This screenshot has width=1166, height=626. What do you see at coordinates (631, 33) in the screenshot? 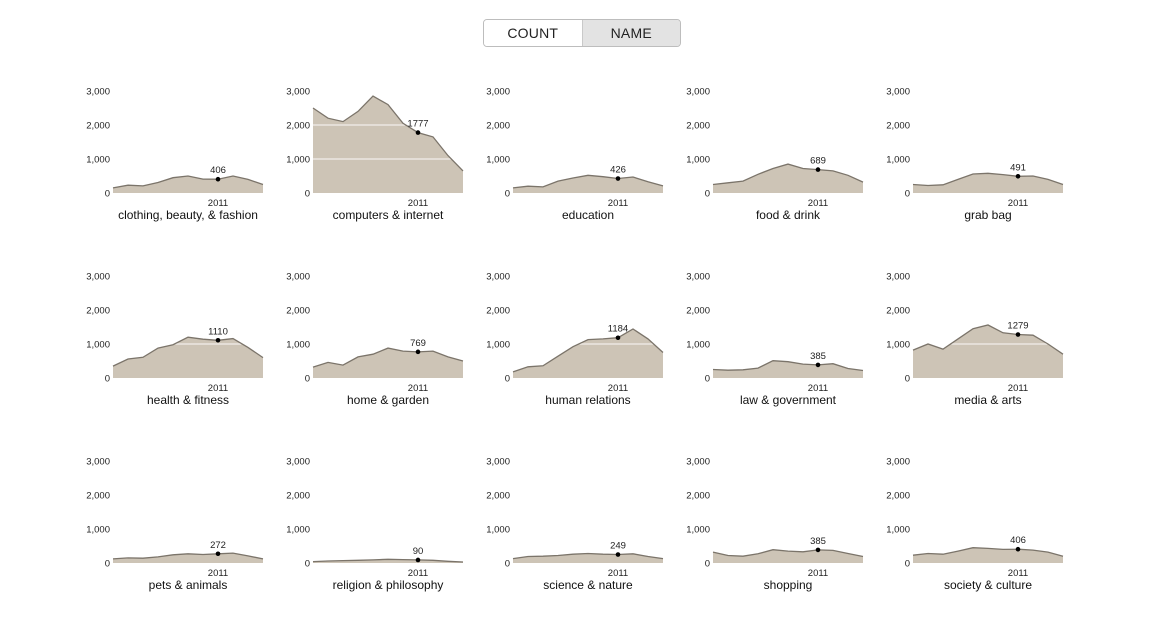
I see `name-toggle-button: NAME` at bounding box center [631, 33].